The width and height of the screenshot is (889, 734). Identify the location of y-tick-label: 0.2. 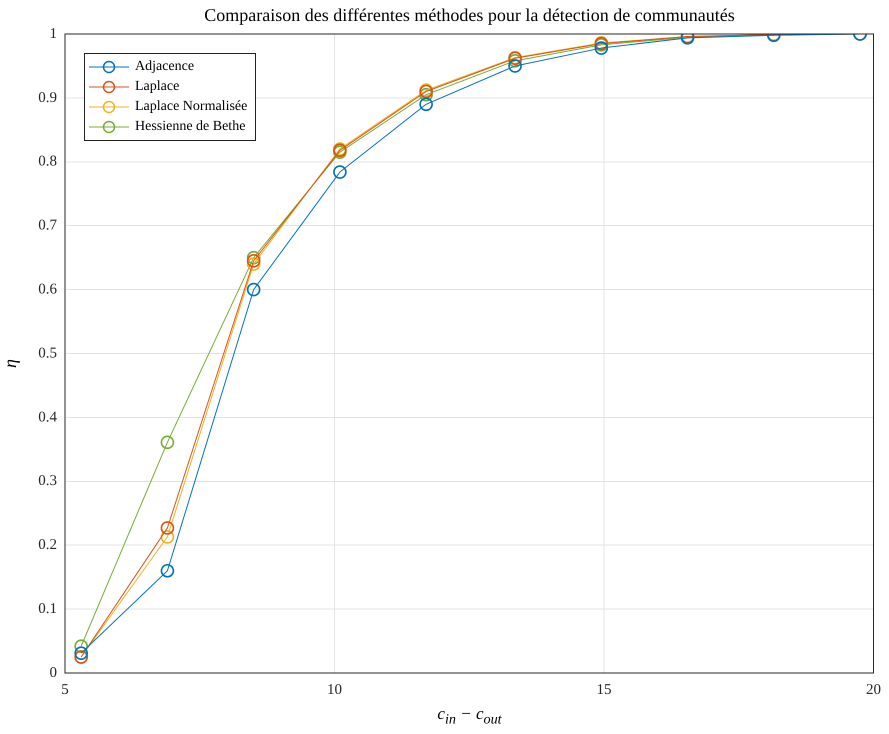
(47, 545).